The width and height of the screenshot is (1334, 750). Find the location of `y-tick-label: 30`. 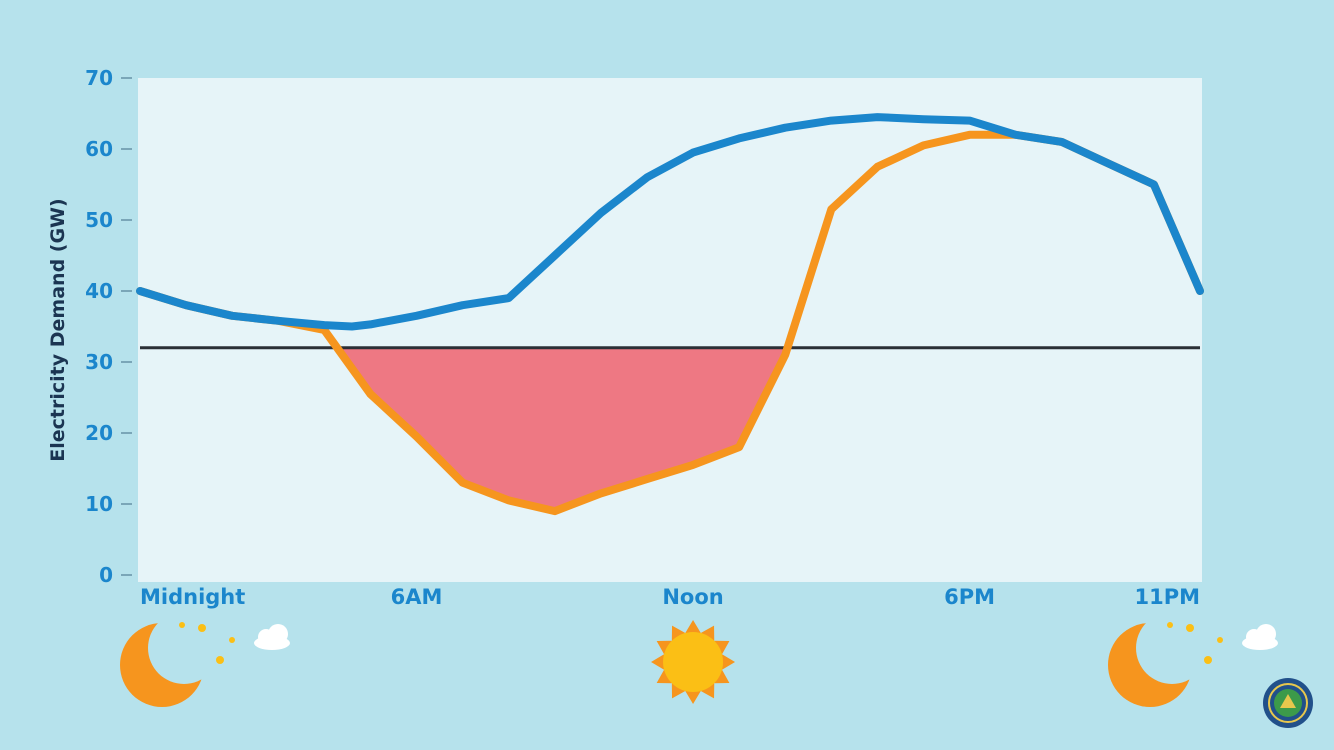

y-tick-label: 30 is located at coordinates (99, 362).